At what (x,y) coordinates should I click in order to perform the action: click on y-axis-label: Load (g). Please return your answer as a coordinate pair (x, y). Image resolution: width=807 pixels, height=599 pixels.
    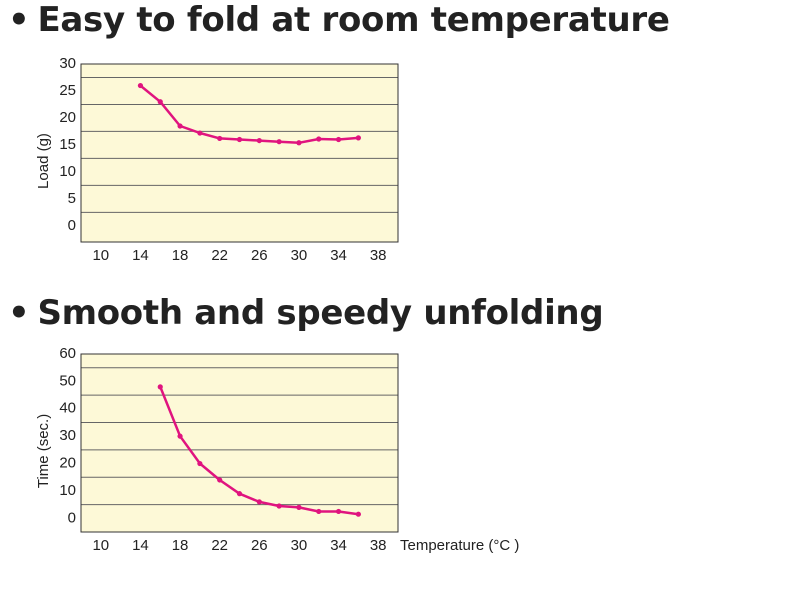
    Looking at the image, I should click on (43, 161).